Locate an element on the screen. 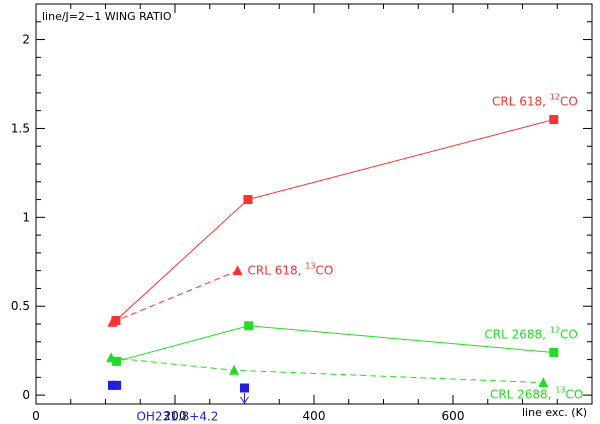  series-label: CRL 2688, 12CO is located at coordinates (530, 333).